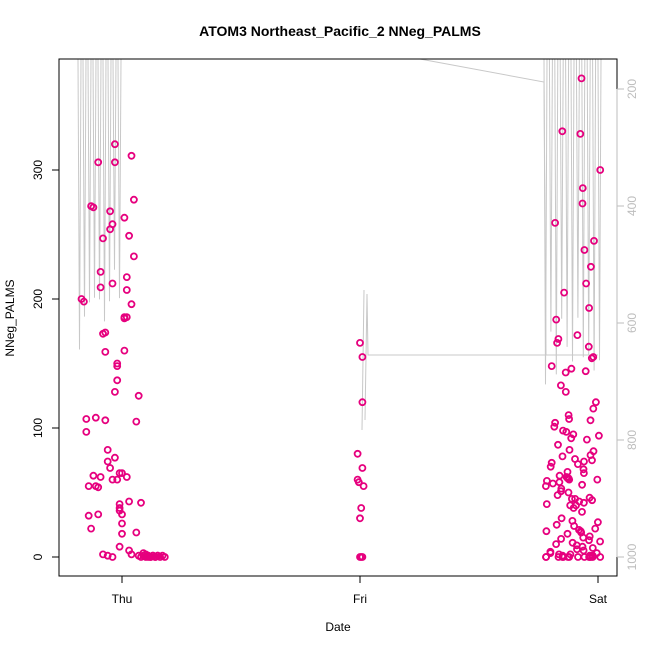 This screenshot has width=650, height=650. I want to click on y-right-tick-label: 800, so click(632, 440).